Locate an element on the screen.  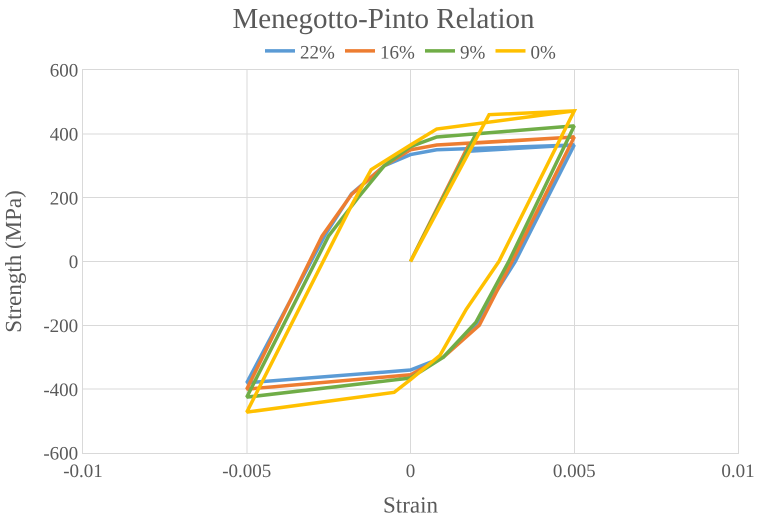
y-tick-label: 0 is located at coordinates (73, 263).